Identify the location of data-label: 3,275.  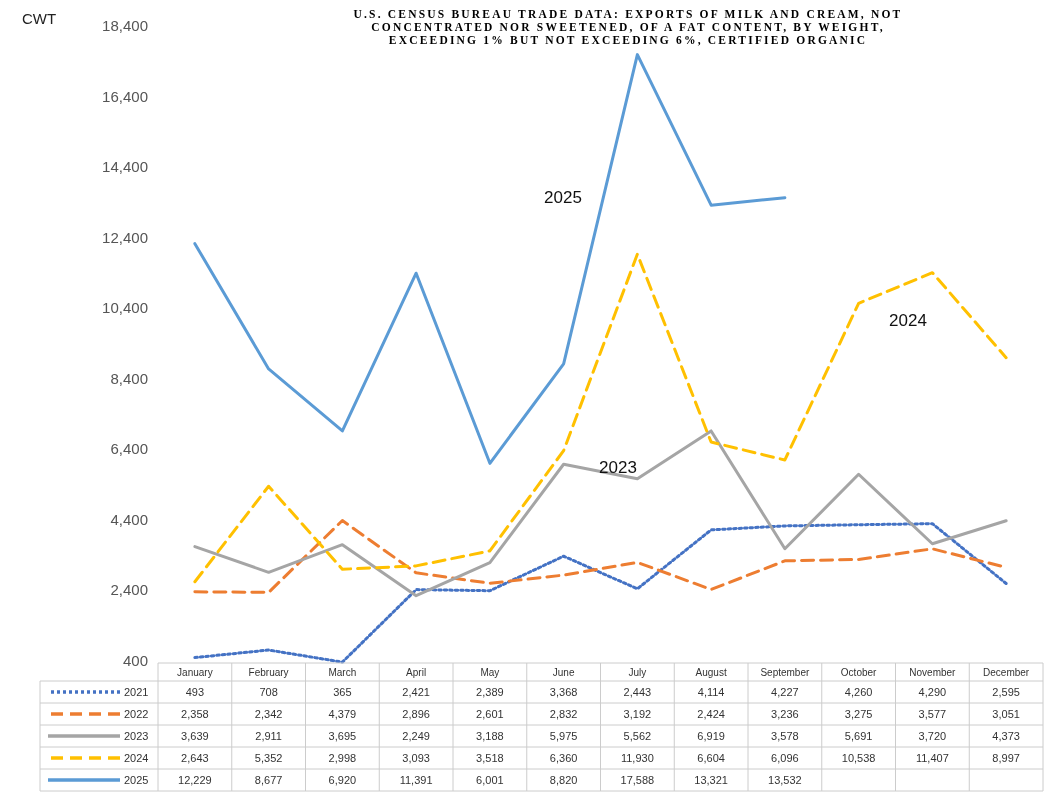
(858, 714).